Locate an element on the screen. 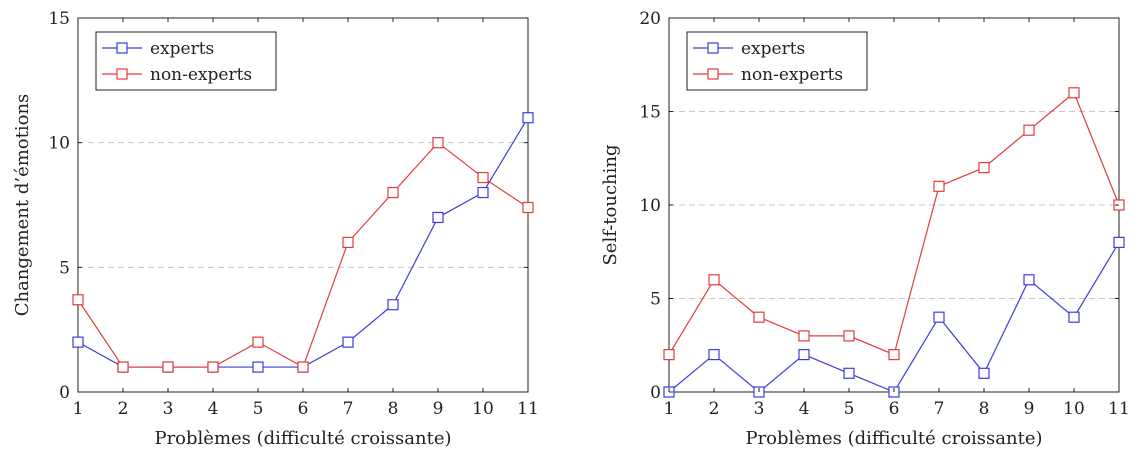 This screenshot has height=455, width=1138. chart-emotions-x-axis-label: Problèmes (difficulté croissante) is located at coordinates (302, 438).